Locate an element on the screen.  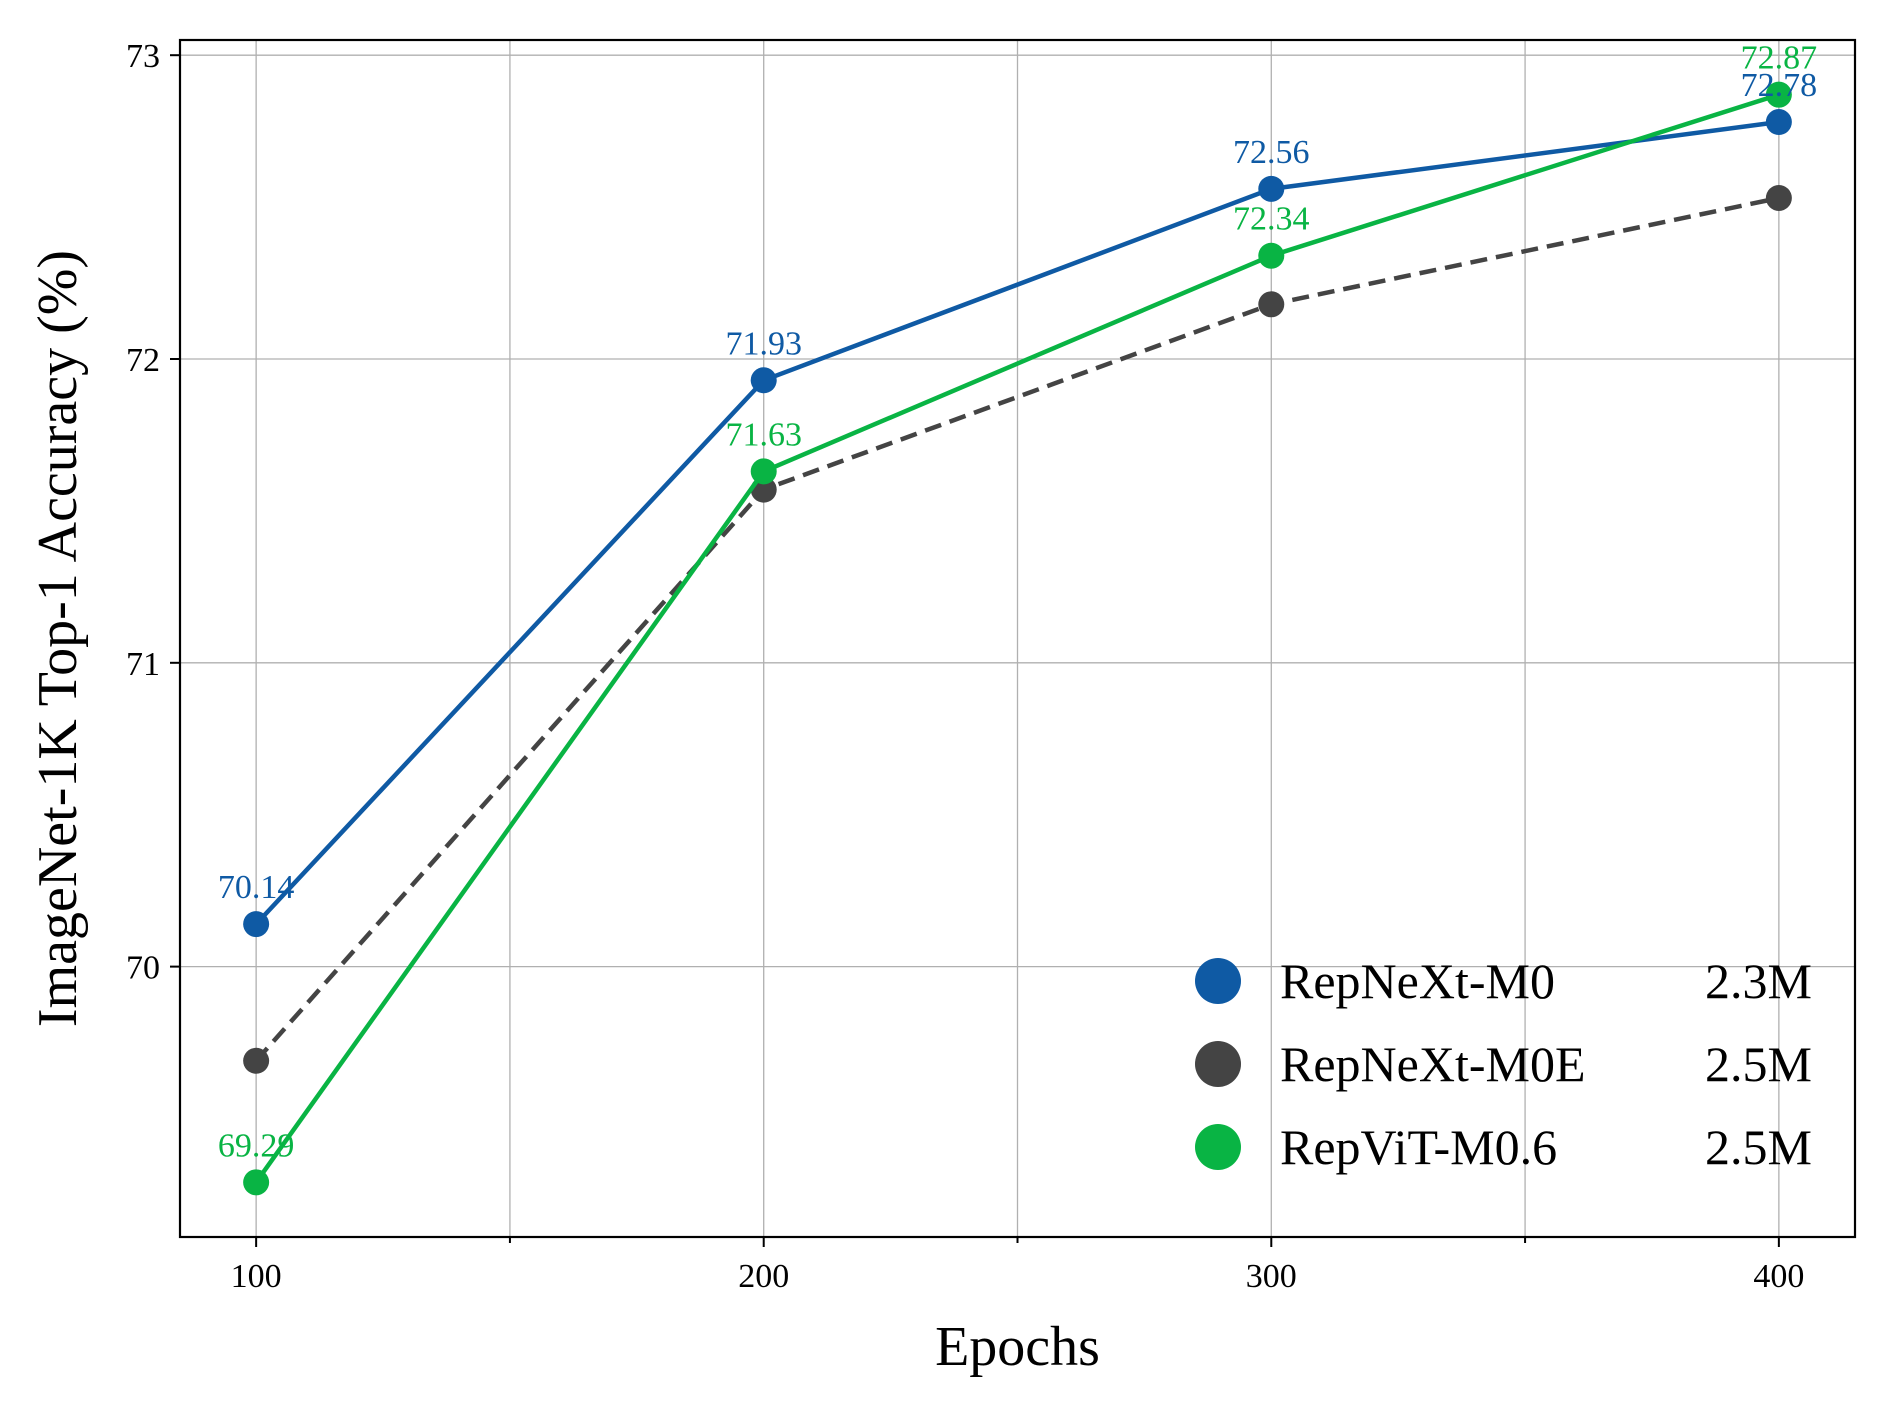
y-tick-label: 72 is located at coordinates (143, 360).